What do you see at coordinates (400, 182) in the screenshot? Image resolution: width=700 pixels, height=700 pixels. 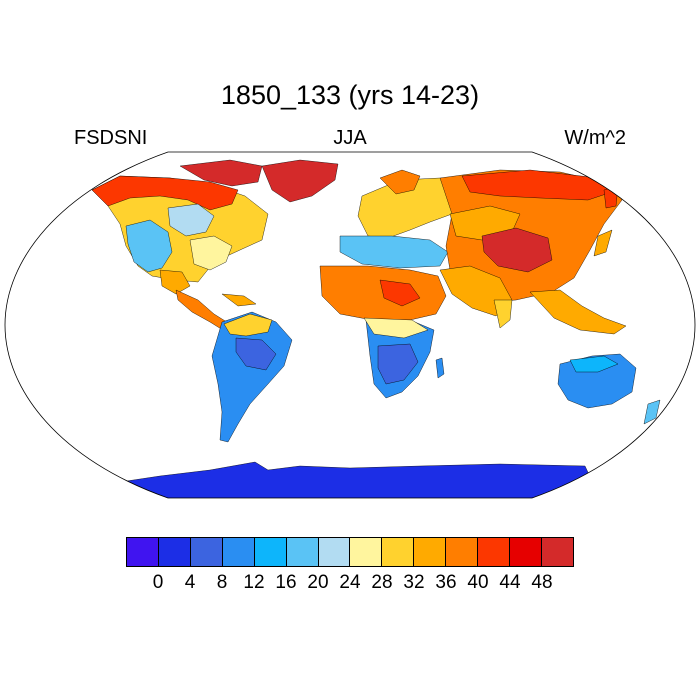 I see `scandinavia` at bounding box center [400, 182].